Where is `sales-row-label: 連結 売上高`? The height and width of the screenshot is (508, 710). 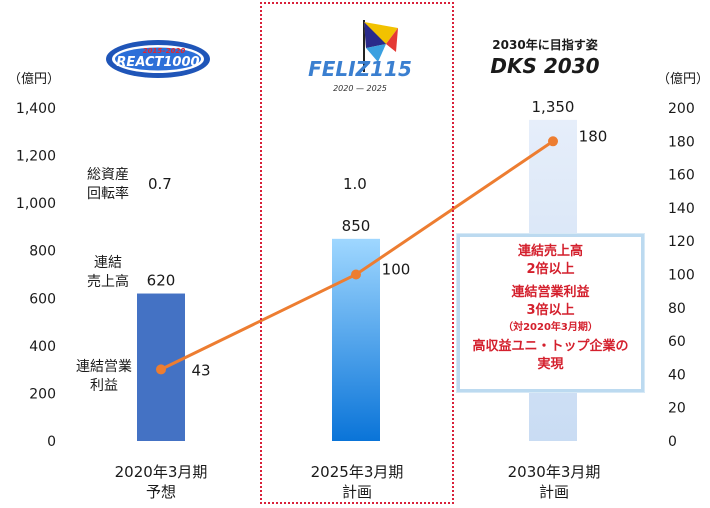
sales-row-label: 連結 売上高 is located at coordinates (108, 272).